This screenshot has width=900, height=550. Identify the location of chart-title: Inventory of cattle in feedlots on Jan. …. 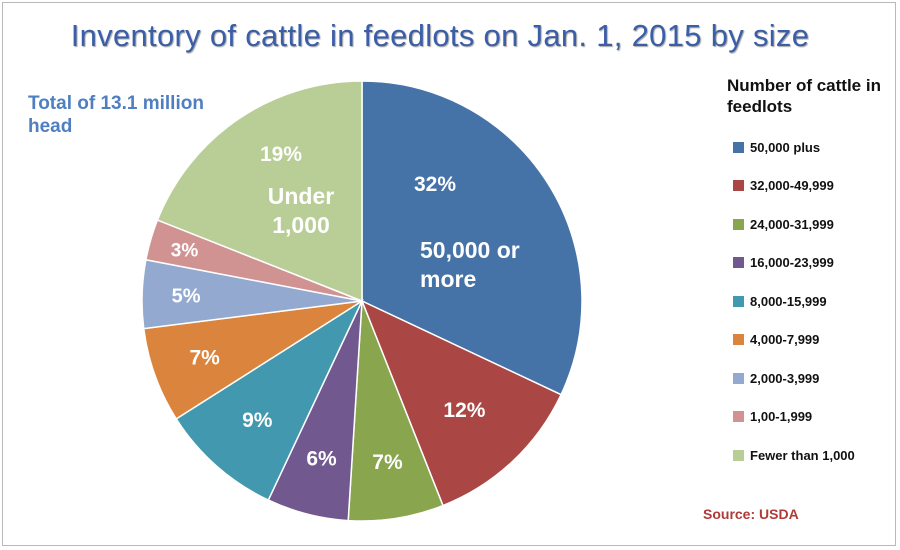
(440, 35).